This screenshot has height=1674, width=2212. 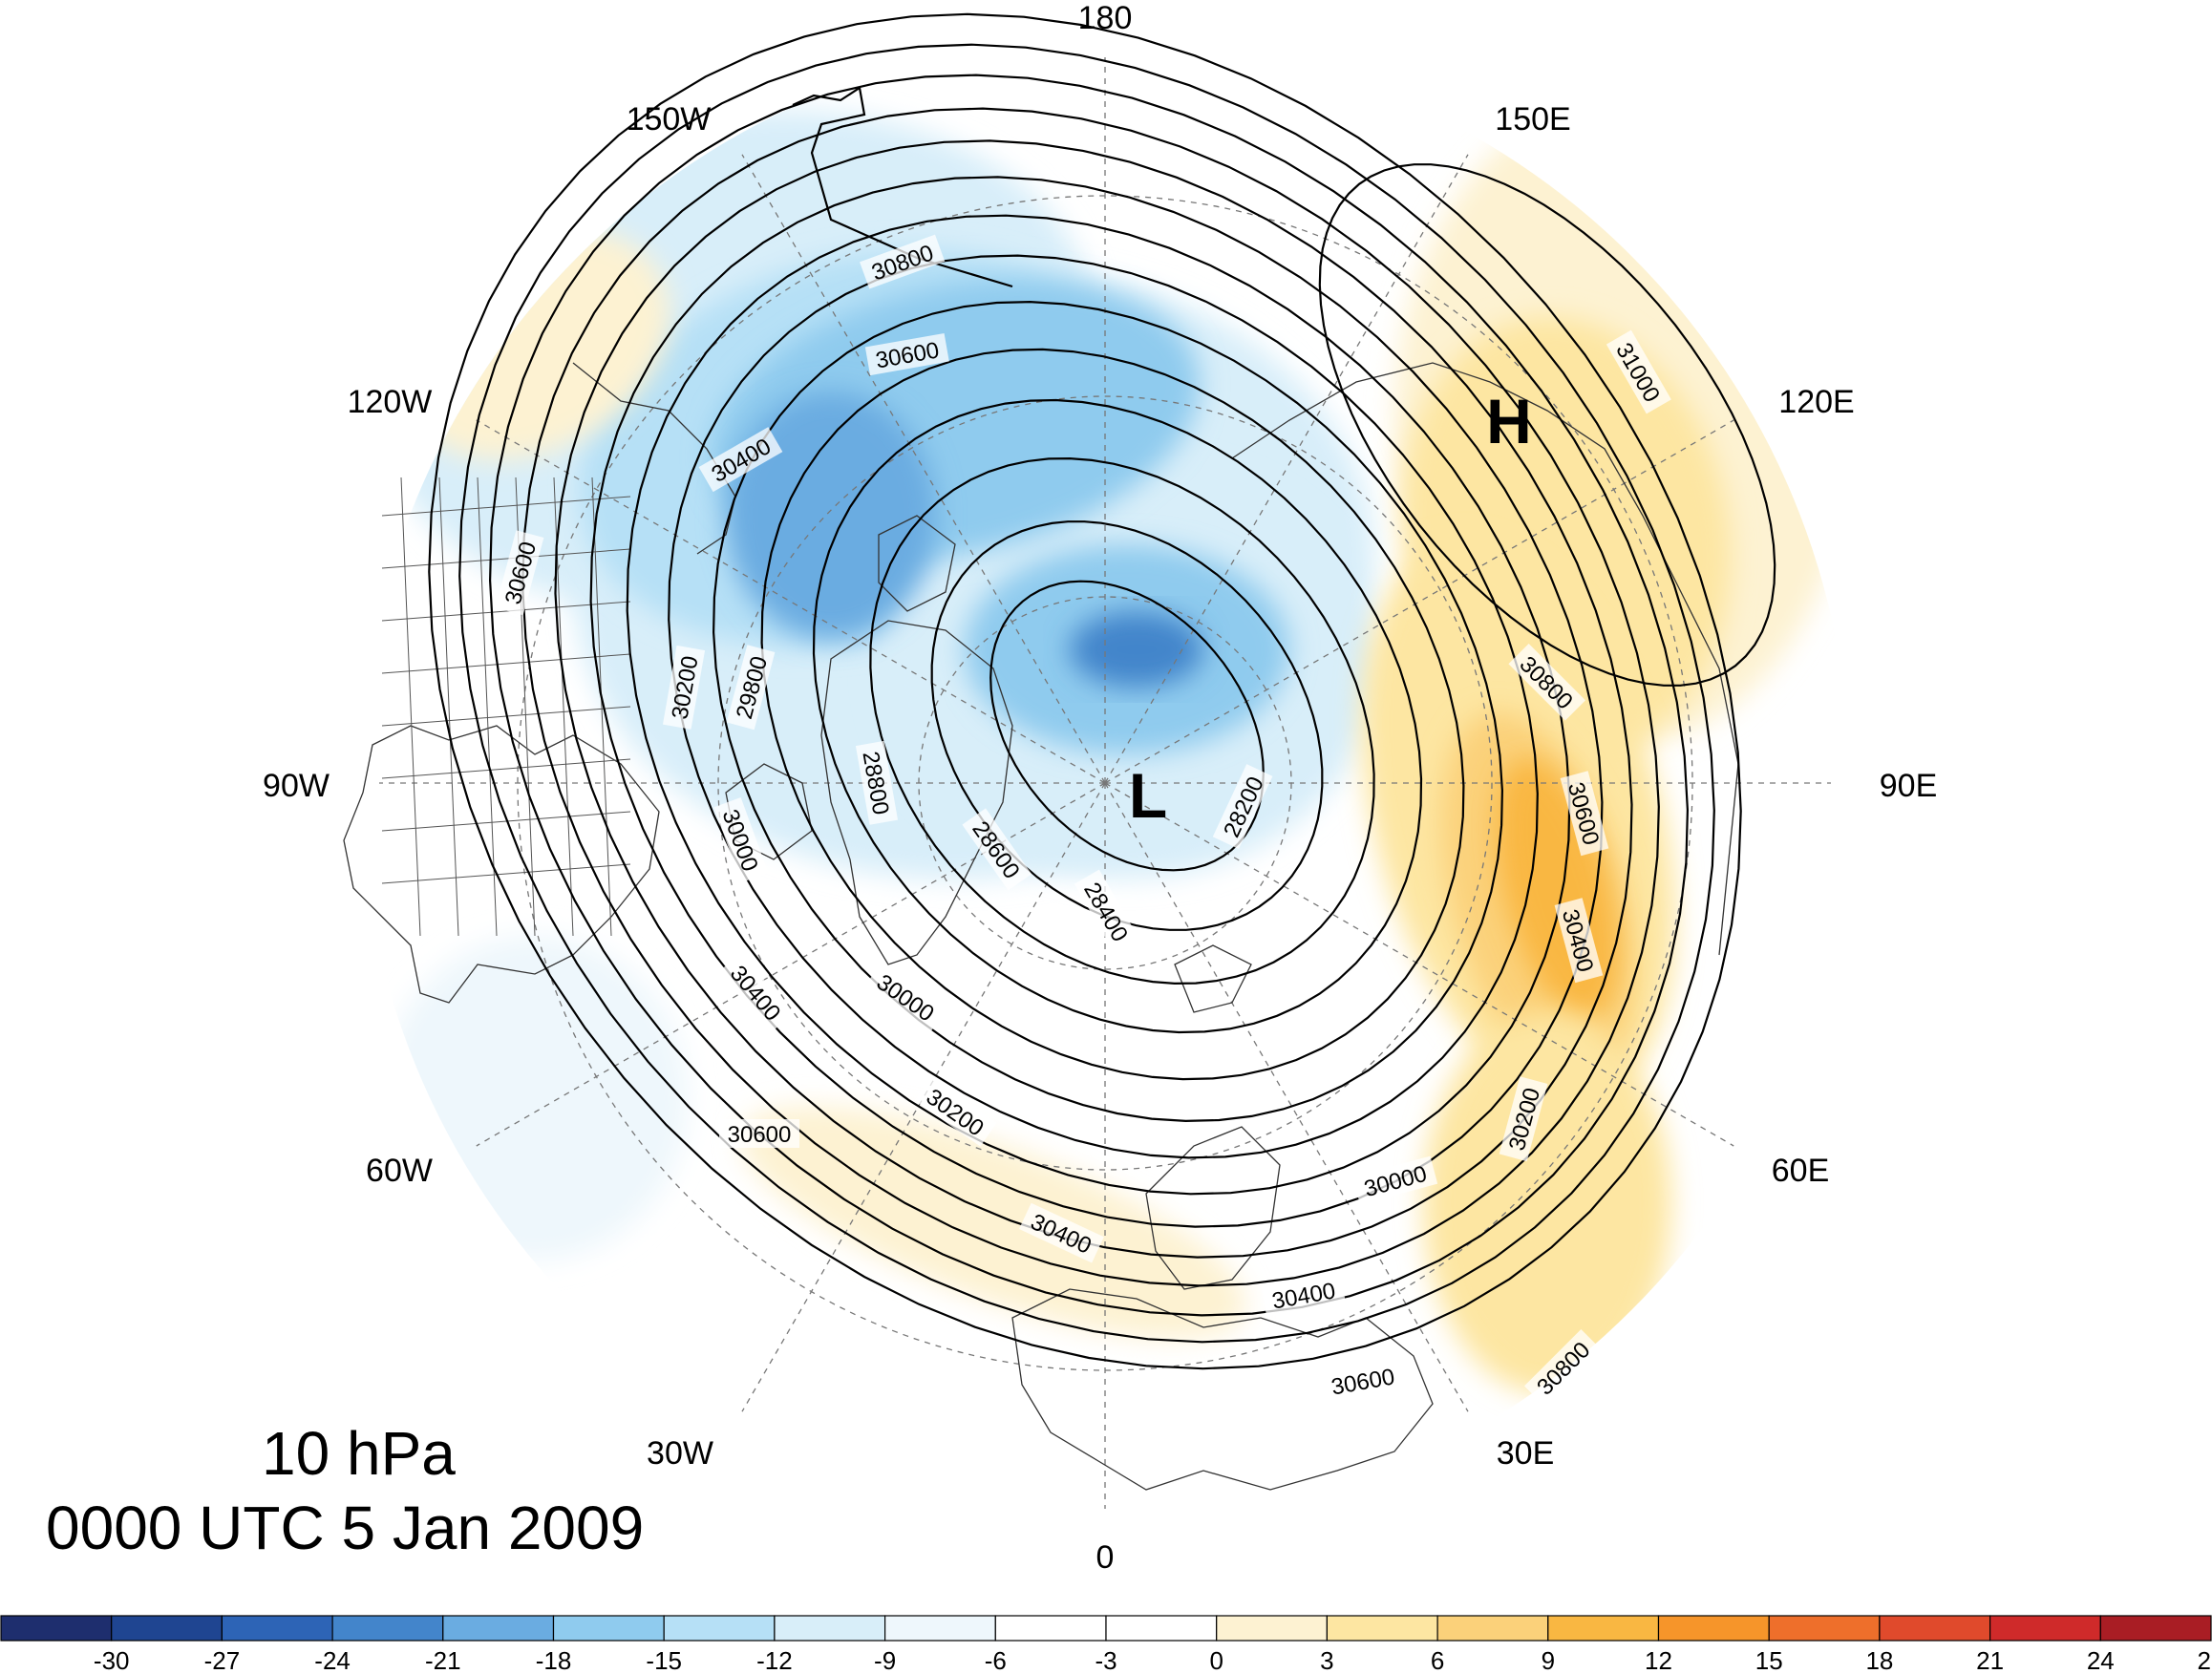 I want to click on colorbar-tick-label: 24, so click(x=2101, y=1660).